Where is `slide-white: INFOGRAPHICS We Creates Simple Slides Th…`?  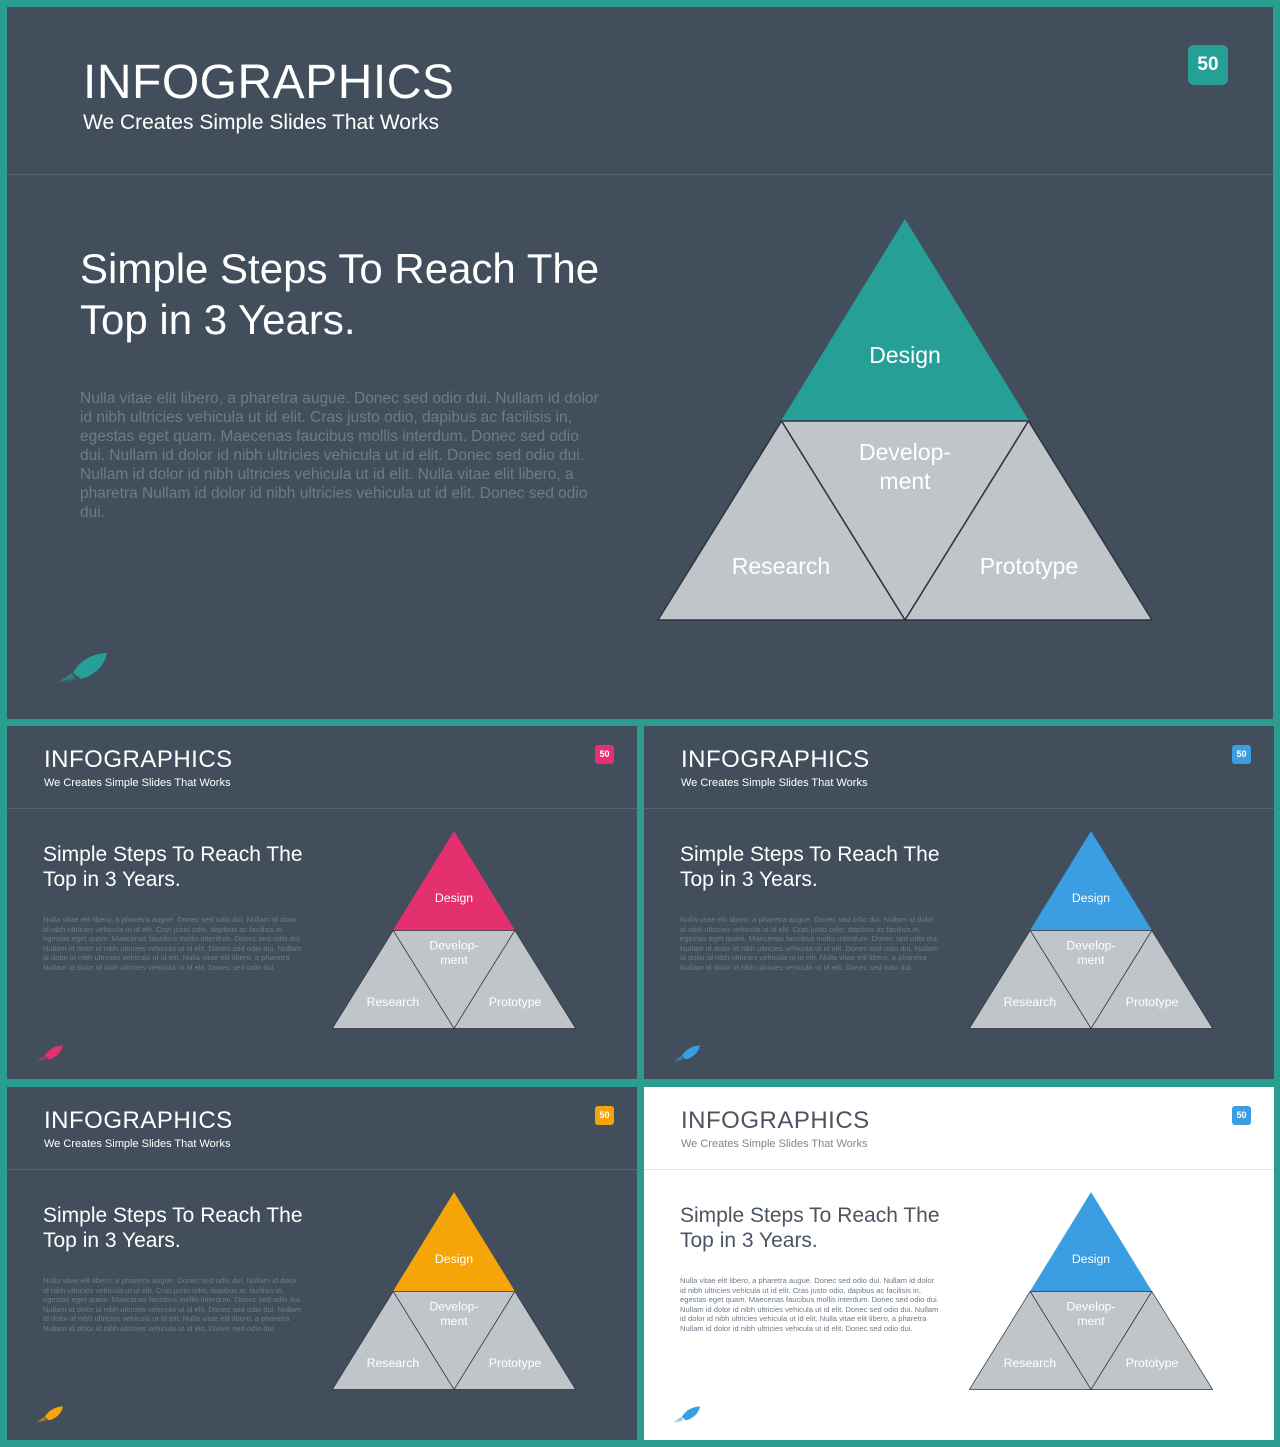
slide-white: INFOGRAPHICS We Creates Simple Slides Th… is located at coordinates (959, 1263).